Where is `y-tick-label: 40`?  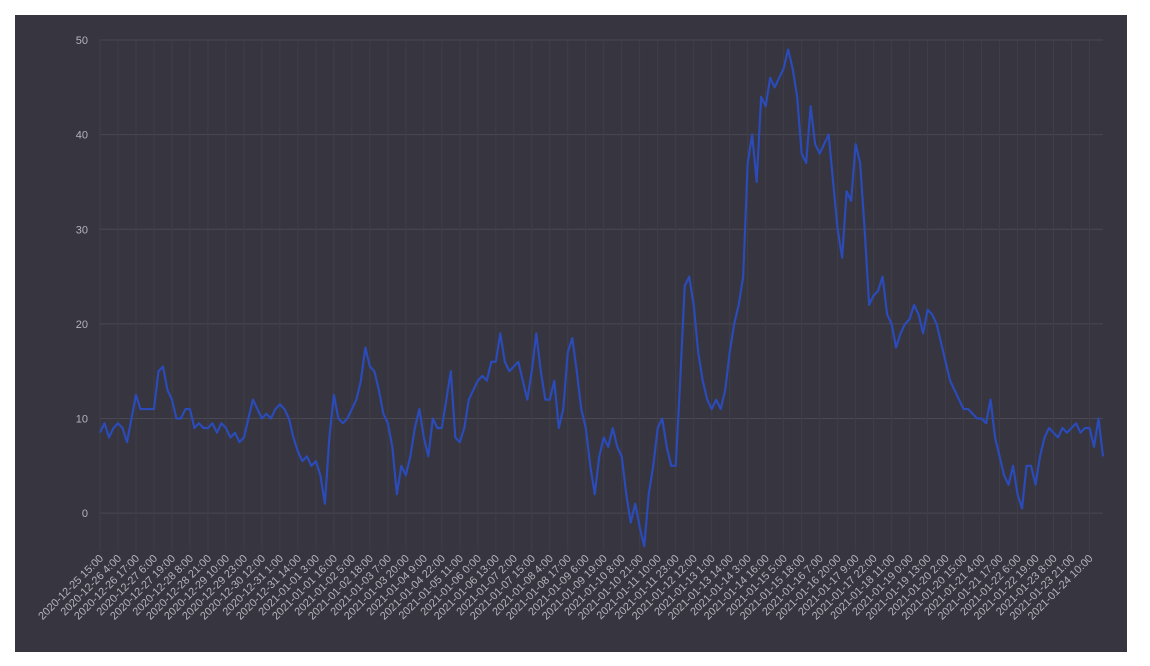
y-tick-label: 40 is located at coordinates (82, 136).